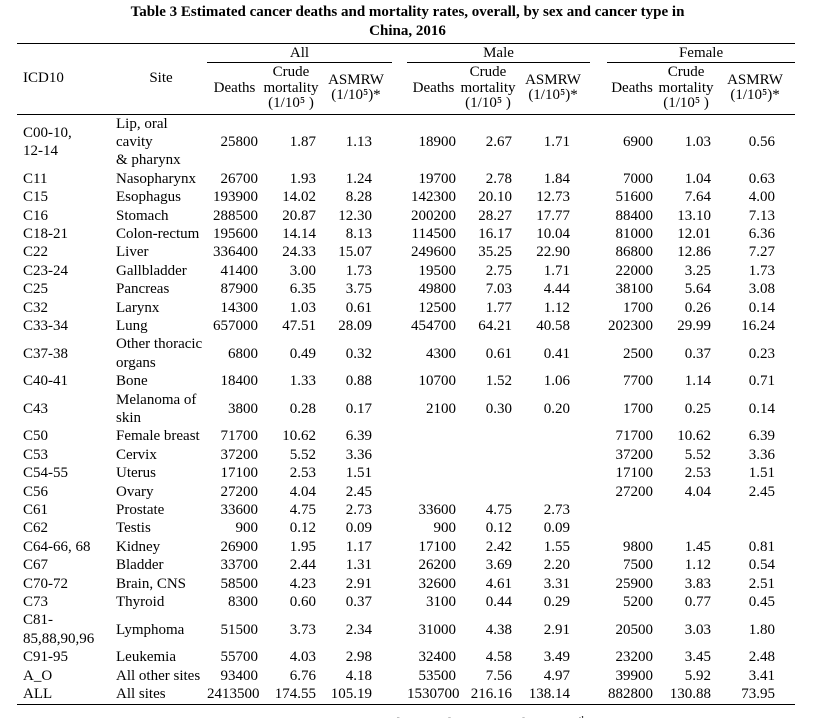  What do you see at coordinates (302, 675) in the screenshot?
I see `cell-all-crude-mortality: 6.76` at bounding box center [302, 675].